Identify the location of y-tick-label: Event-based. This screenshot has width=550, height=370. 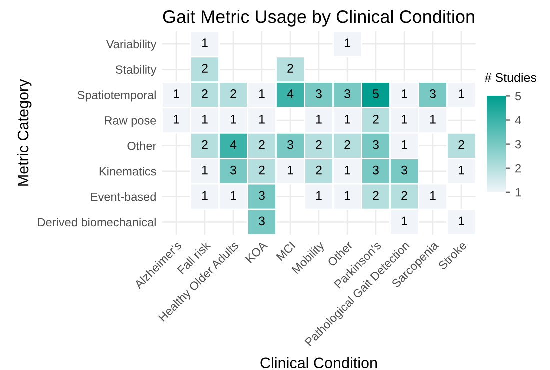
(123, 197).